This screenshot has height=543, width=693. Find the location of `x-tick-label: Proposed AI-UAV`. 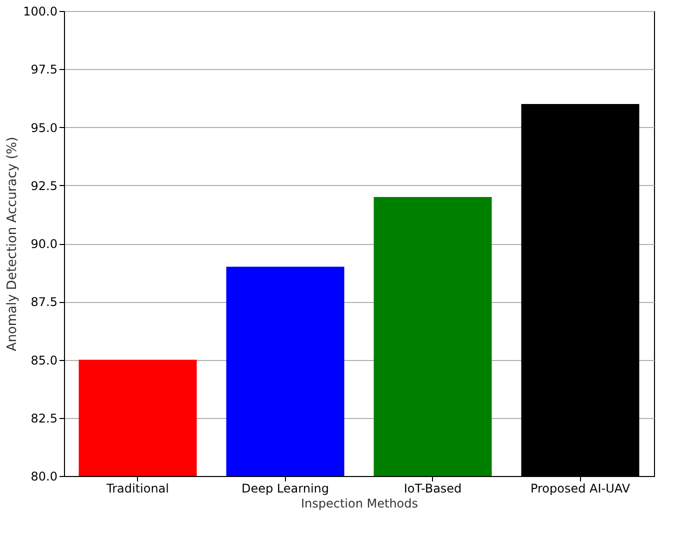

x-tick-label: Proposed AI-UAV is located at coordinates (580, 489).